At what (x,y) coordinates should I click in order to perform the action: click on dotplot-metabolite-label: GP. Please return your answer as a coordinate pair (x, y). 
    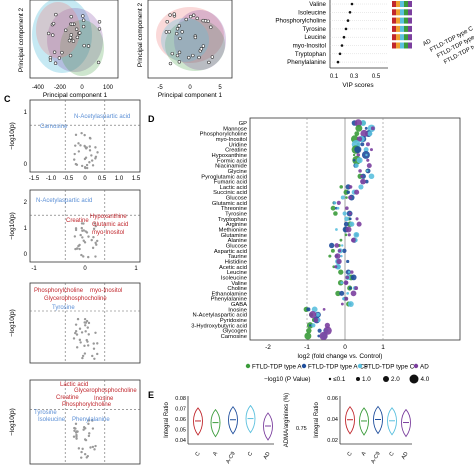
    Looking at the image, I should click on (243, 124).